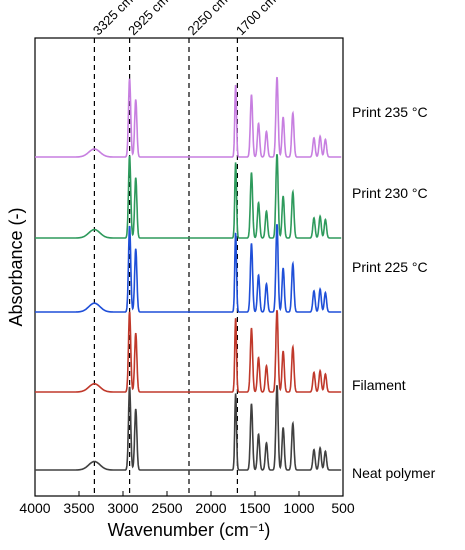  What do you see at coordinates (187, 503) in the screenshot?
I see `x-axis-ticks: 4000 3500 3000 2500 2000 1500 1000 500` at bounding box center [187, 503].